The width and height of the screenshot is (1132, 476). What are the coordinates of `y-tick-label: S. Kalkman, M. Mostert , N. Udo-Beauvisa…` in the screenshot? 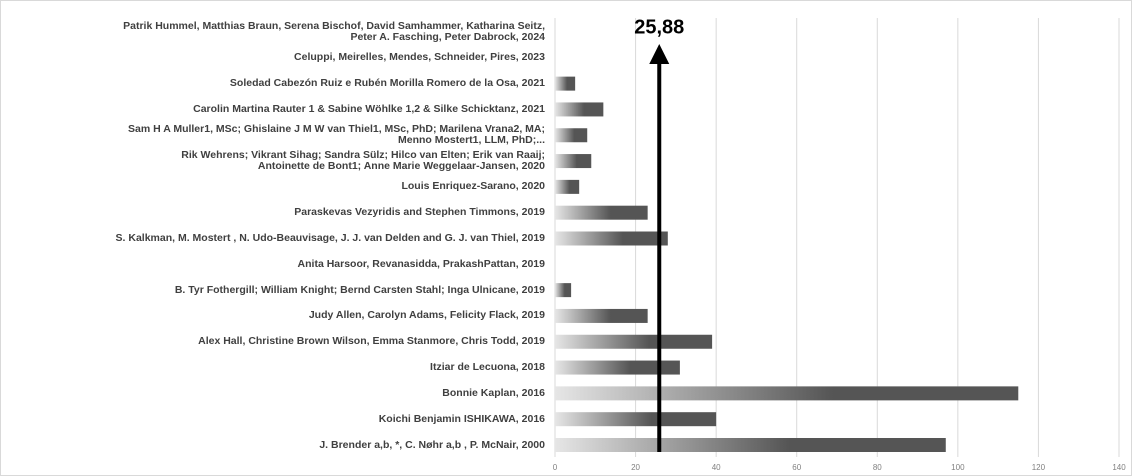 It's located at (330, 238).